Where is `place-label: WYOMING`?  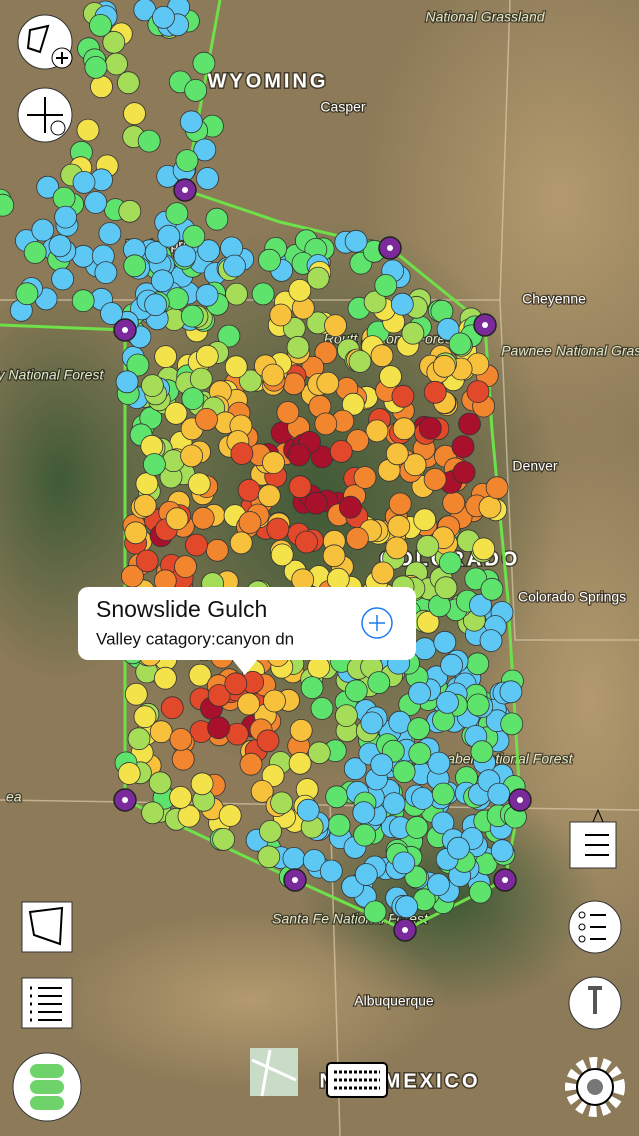 place-label: WYOMING is located at coordinates (268, 81).